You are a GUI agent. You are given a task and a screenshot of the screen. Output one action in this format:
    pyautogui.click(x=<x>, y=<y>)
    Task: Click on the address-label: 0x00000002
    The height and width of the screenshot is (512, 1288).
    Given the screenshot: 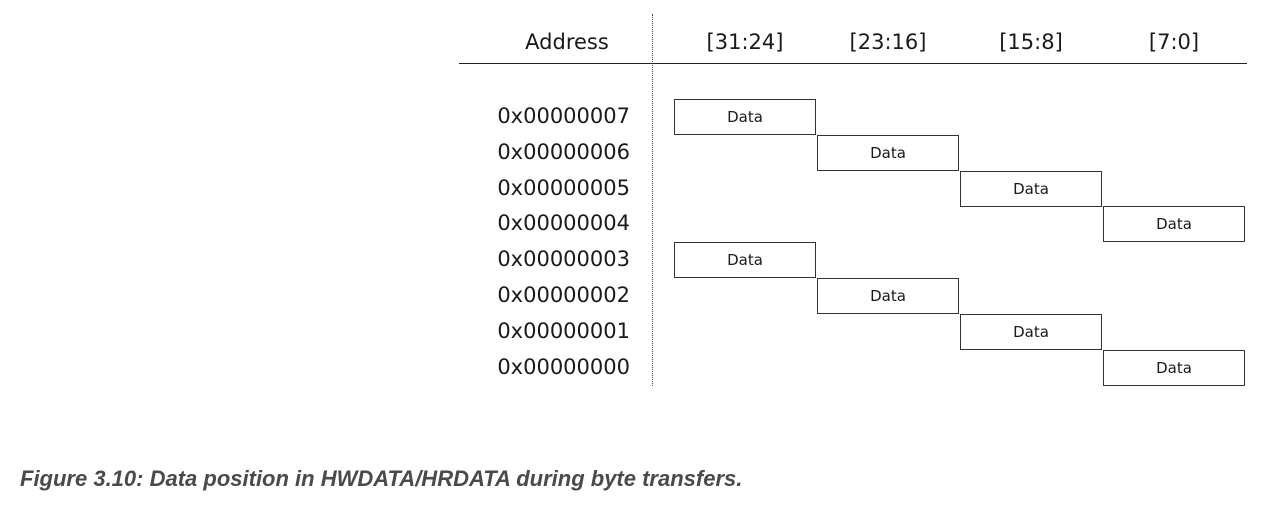 What is the action you would take?
    pyautogui.click(x=563, y=295)
    